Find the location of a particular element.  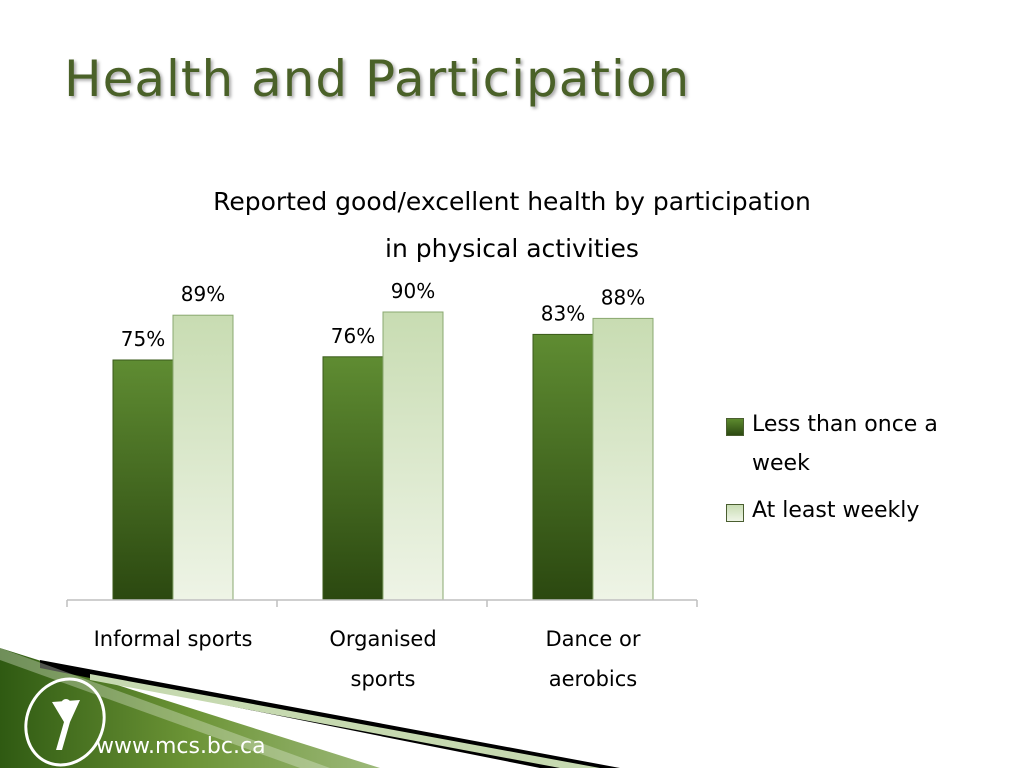

category-label-2-line-0: Dance or is located at coordinates (593, 639).